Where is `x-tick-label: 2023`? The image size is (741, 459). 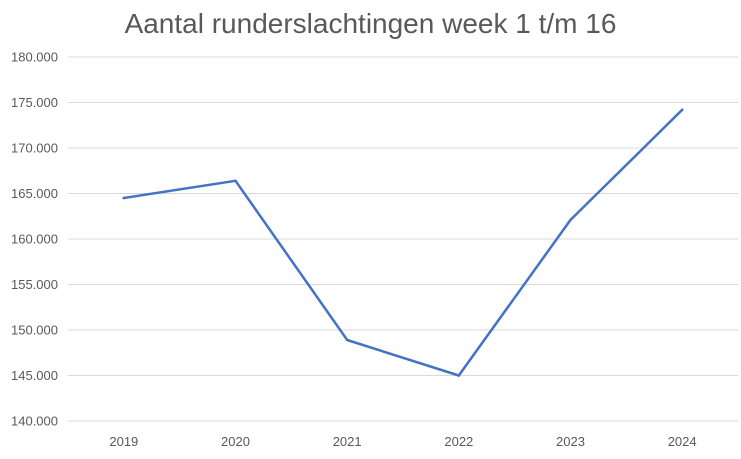 x-tick-label: 2023 is located at coordinates (570, 441).